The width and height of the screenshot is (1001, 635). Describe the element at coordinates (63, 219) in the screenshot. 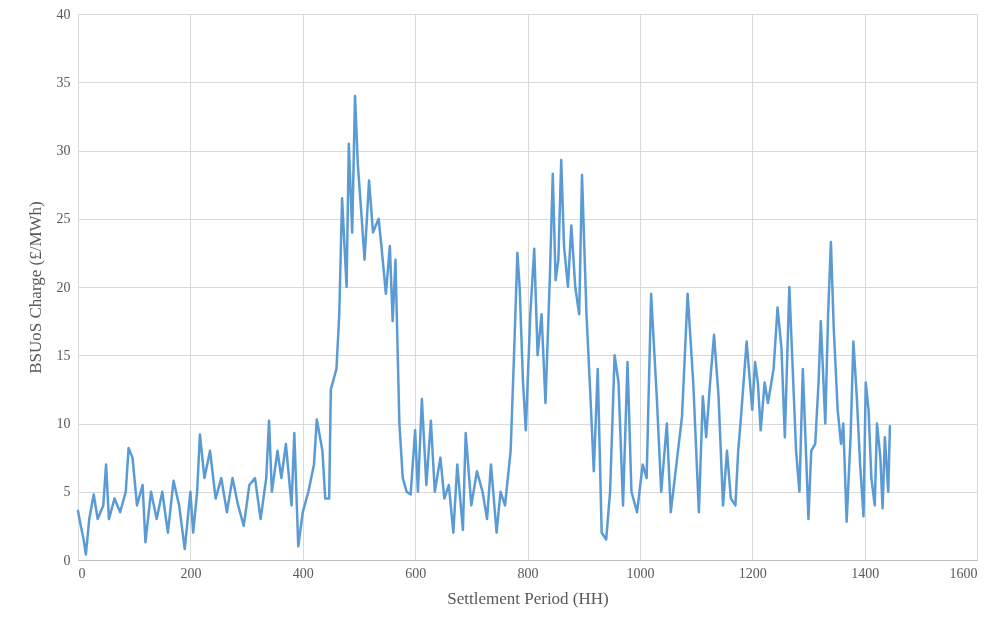

I see `y-tick-label: 25` at that location.